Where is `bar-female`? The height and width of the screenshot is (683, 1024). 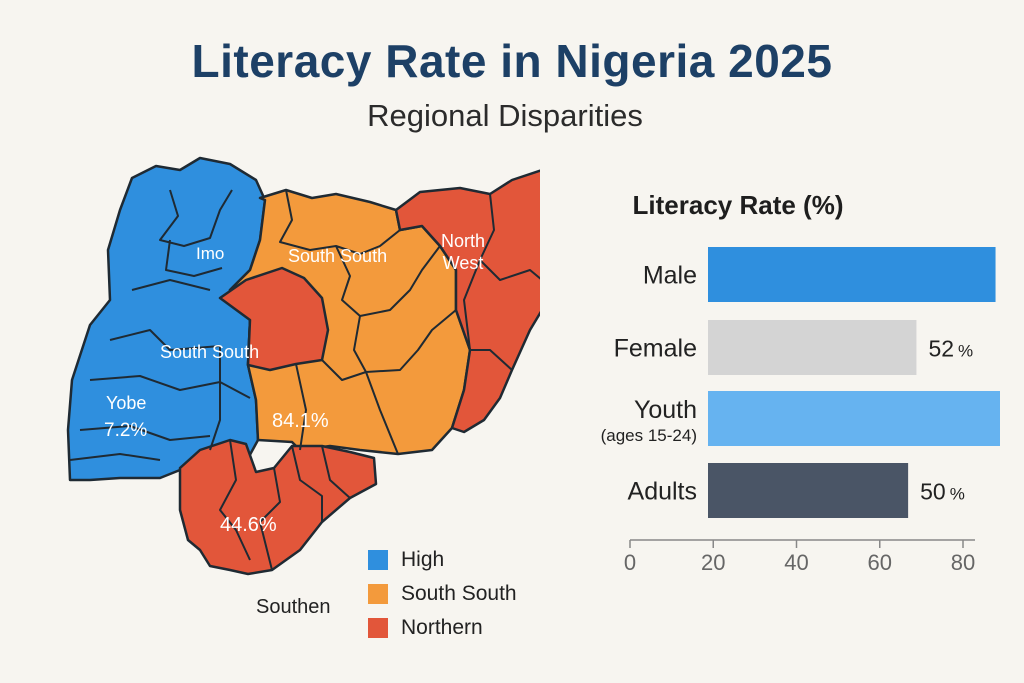
bar-female is located at coordinates (812, 347).